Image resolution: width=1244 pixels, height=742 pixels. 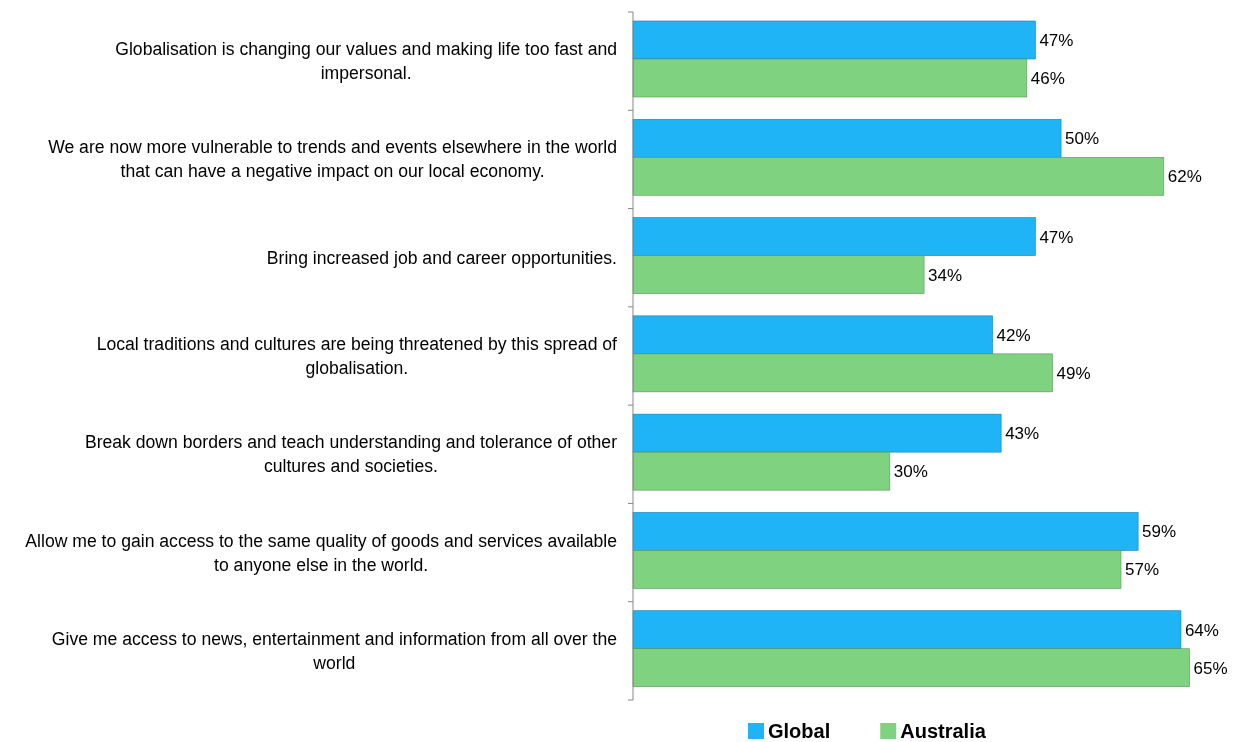 I want to click on data-label: 34%, so click(x=945, y=275).